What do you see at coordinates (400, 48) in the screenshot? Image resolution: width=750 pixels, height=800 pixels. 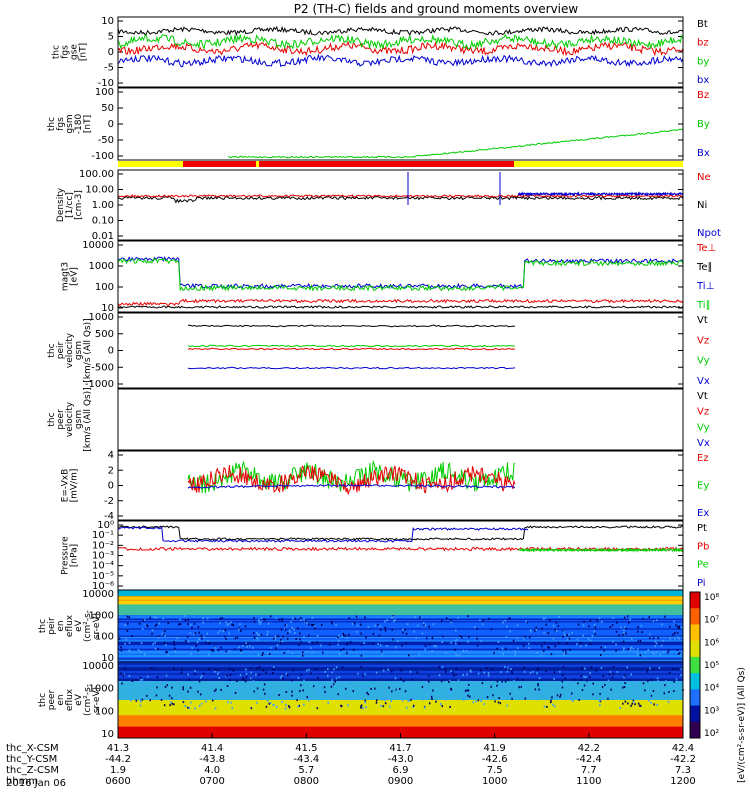 I see `series-bz` at bounding box center [400, 48].